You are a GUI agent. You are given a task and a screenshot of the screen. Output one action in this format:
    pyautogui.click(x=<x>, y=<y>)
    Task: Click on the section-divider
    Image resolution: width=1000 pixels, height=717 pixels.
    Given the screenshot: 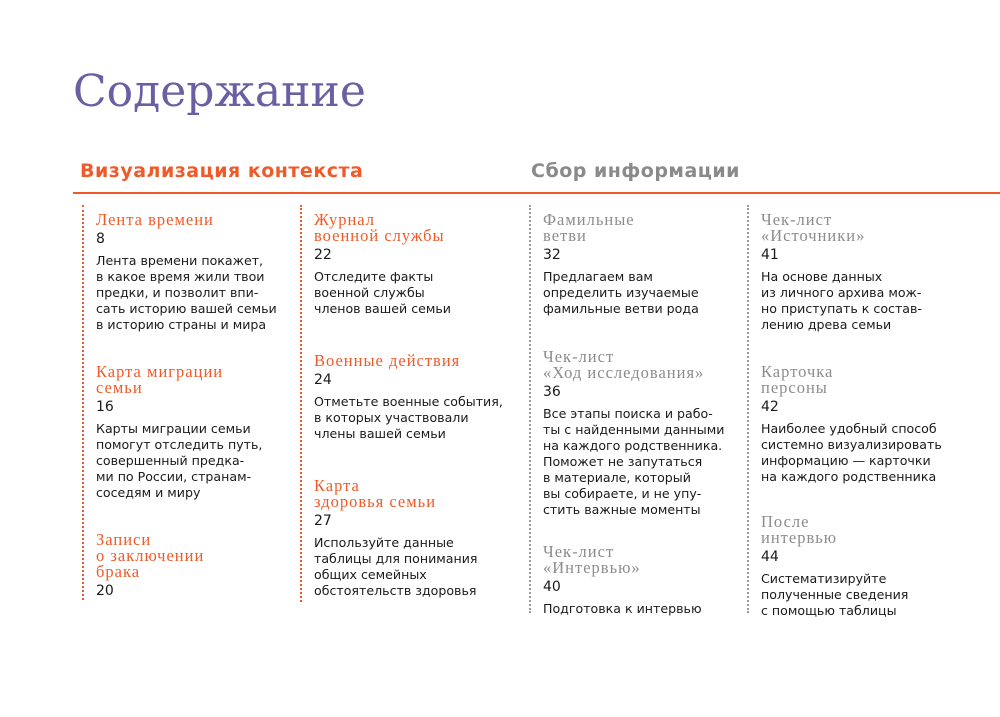 What is the action you would take?
    pyautogui.click(x=536, y=193)
    